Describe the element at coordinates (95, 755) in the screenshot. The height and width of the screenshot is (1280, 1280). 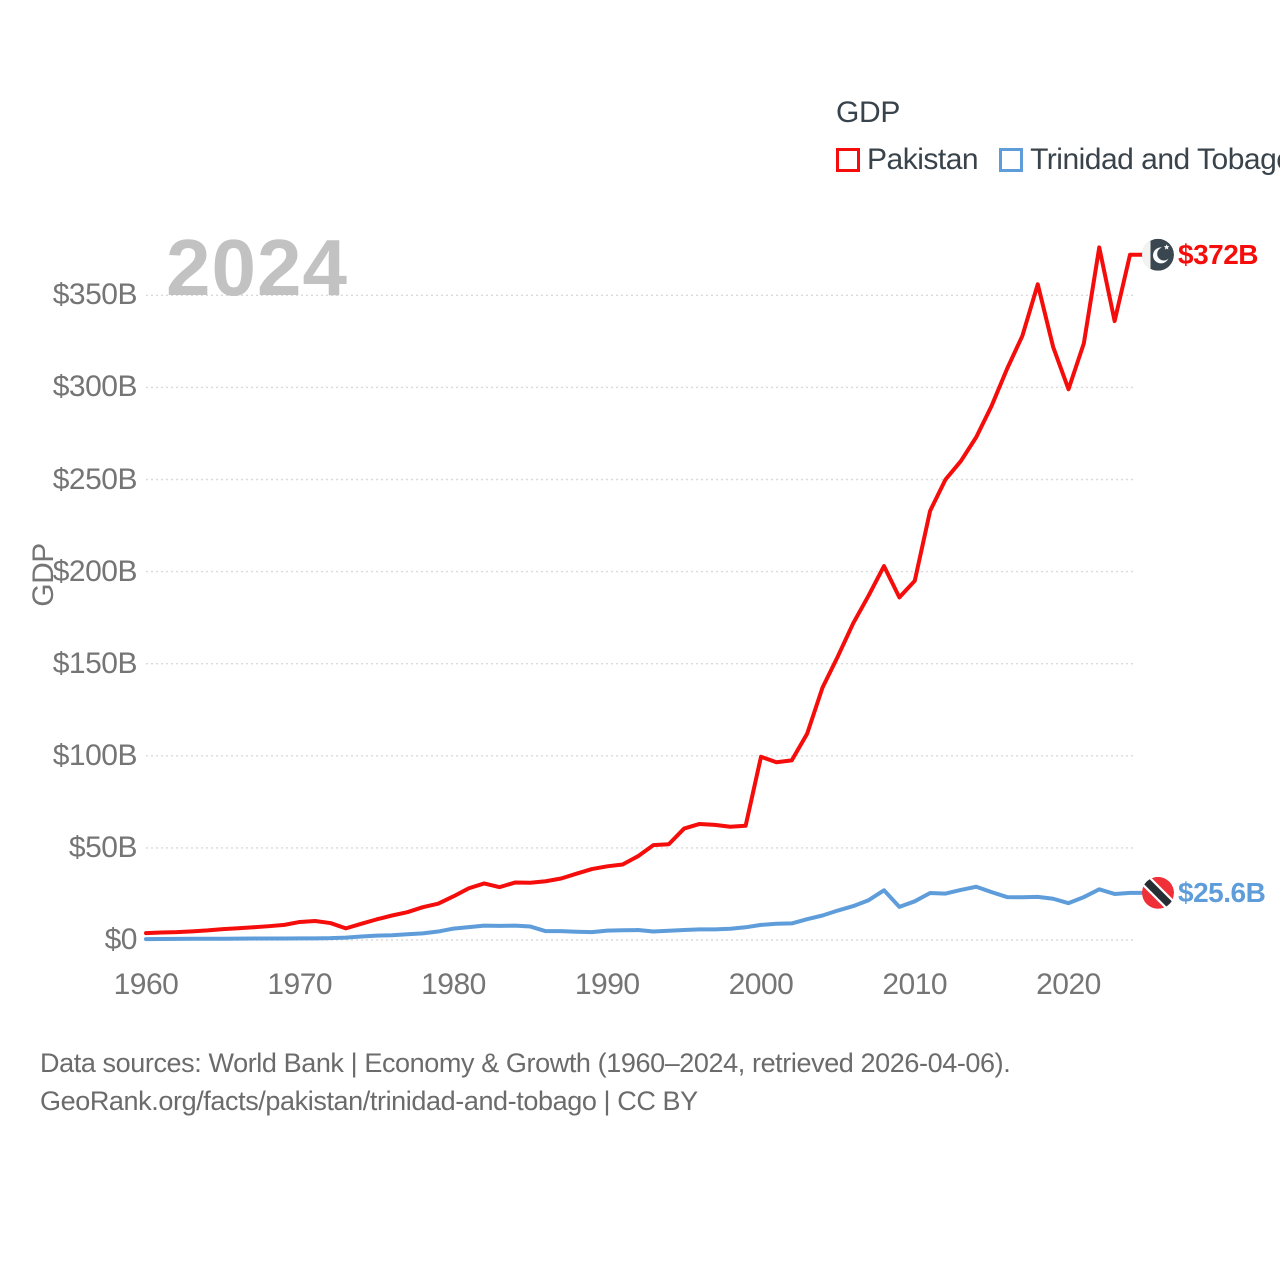
I see `y-tick-label: $100B` at that location.